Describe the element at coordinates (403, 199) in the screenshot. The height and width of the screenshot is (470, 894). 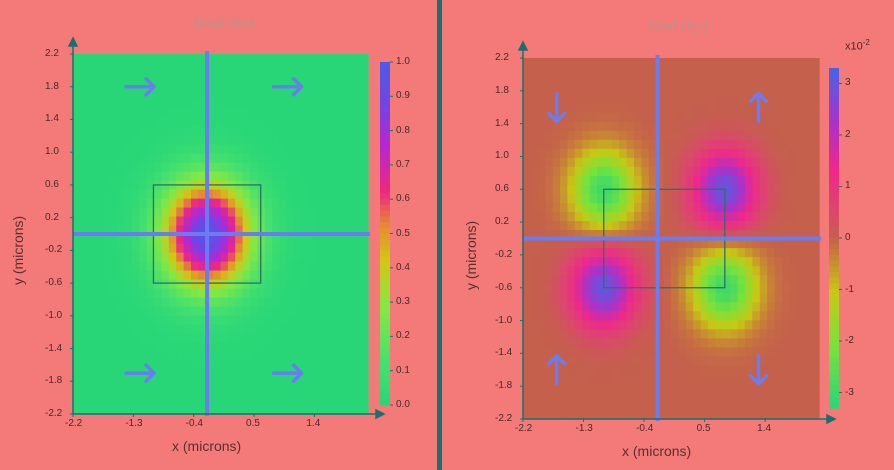
I see `colorbar-tick-label: 0.6` at that location.